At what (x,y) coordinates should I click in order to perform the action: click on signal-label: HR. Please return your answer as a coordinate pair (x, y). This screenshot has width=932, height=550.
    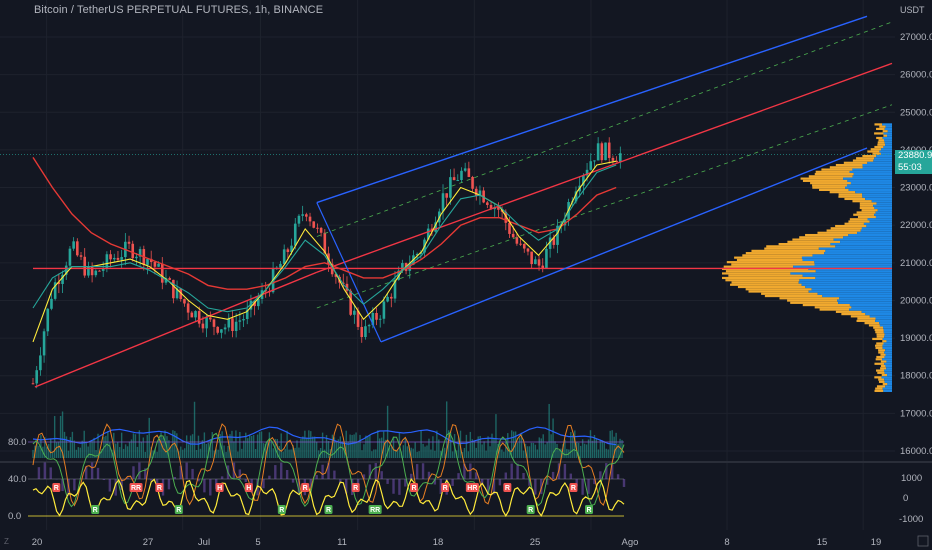
    Looking at the image, I should click on (472, 488).